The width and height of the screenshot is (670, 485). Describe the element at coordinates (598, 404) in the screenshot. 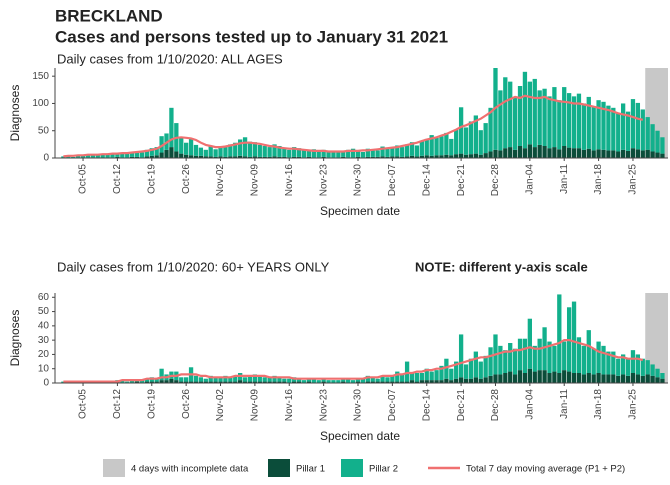

I see `x-tick-label: Jan-18` at that location.